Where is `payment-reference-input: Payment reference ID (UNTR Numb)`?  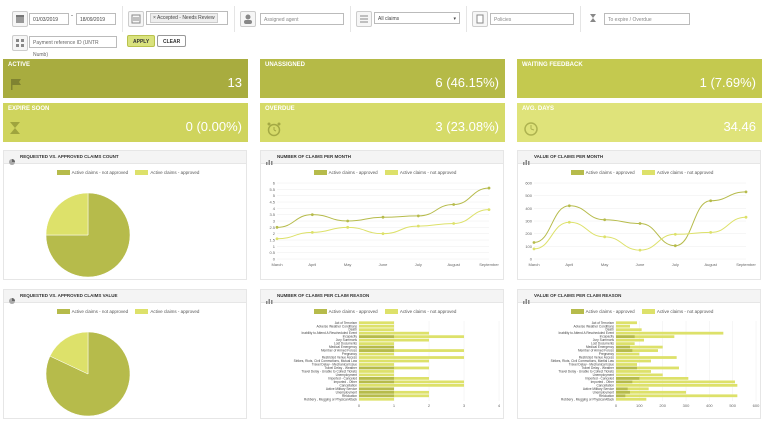 payment-reference-input: Payment reference ID (UNTR Numb) is located at coordinates (73, 47).